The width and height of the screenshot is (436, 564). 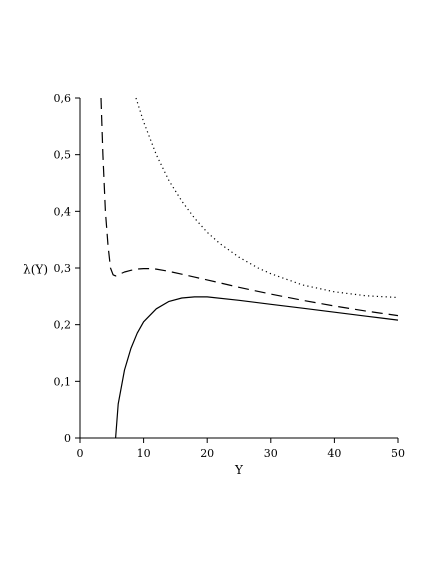 I want to click on x-tick-label: 30, so click(x=271, y=453).